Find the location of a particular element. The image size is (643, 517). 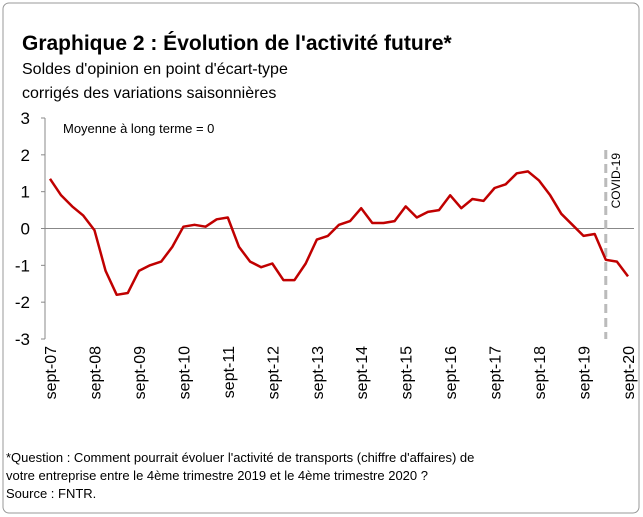

y-tick-label: 2 is located at coordinates (25, 155).